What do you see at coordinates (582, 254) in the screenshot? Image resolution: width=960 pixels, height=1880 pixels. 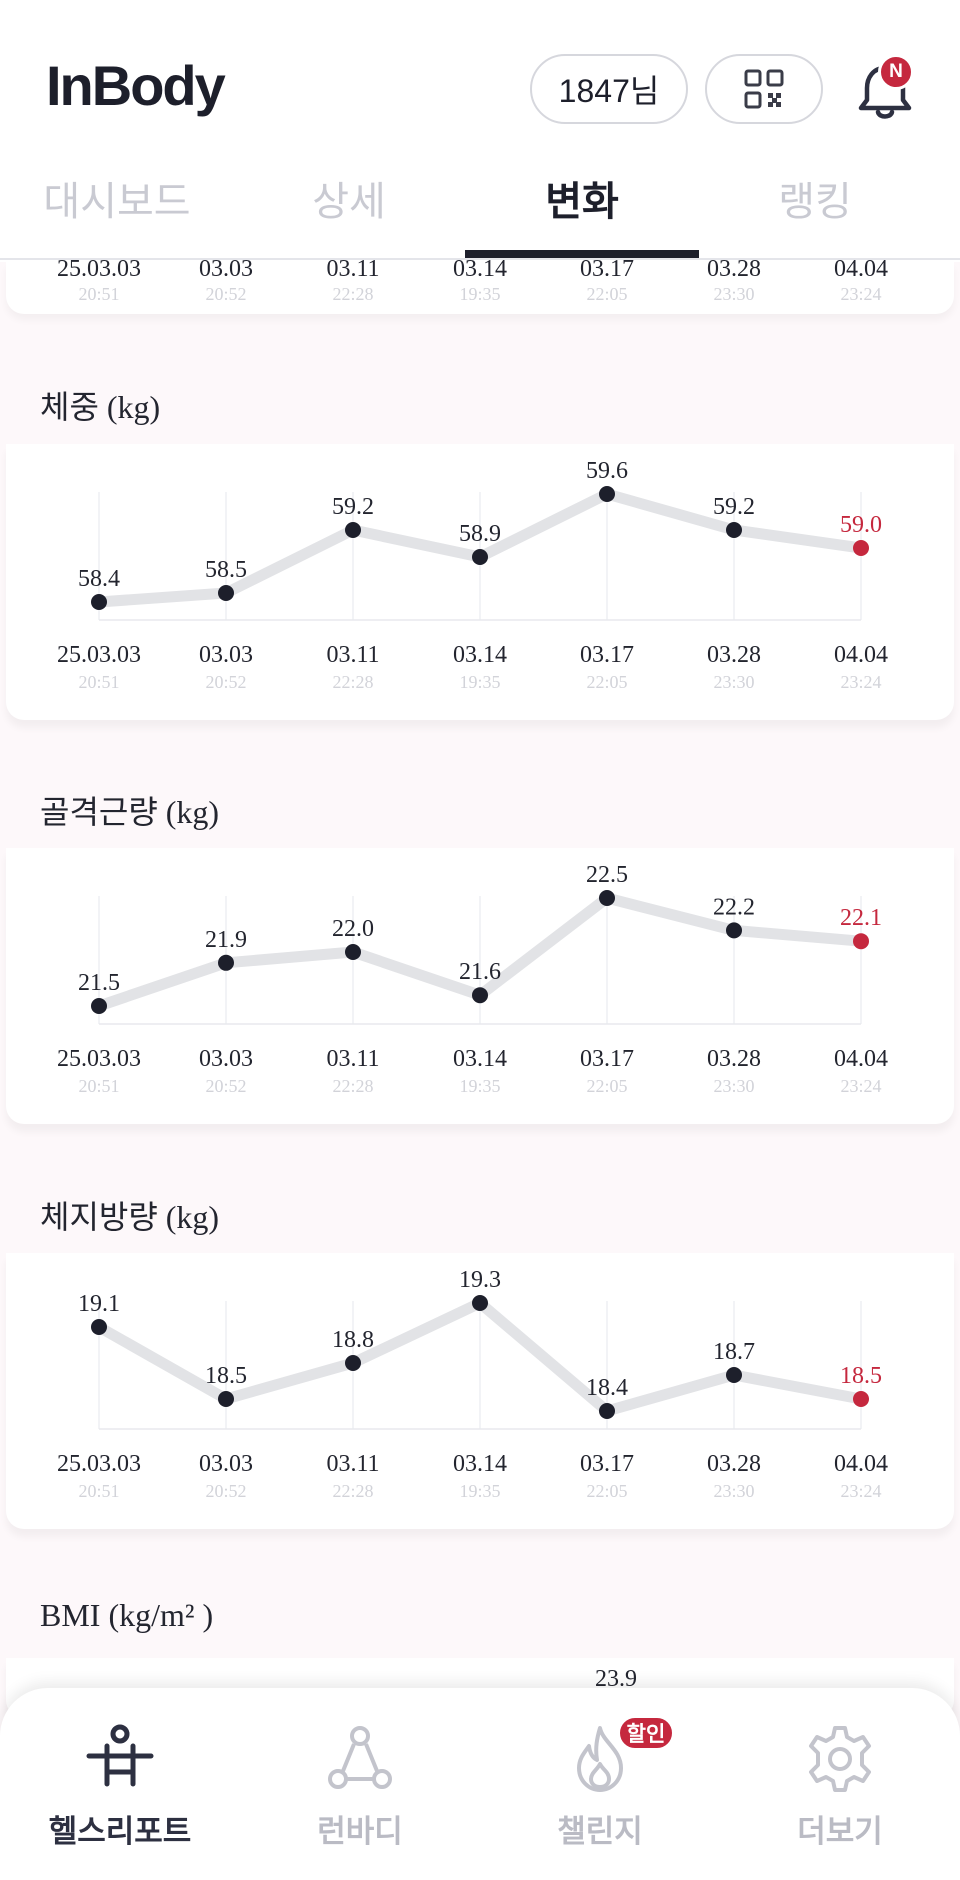 I see `active-tab-indicator` at bounding box center [582, 254].